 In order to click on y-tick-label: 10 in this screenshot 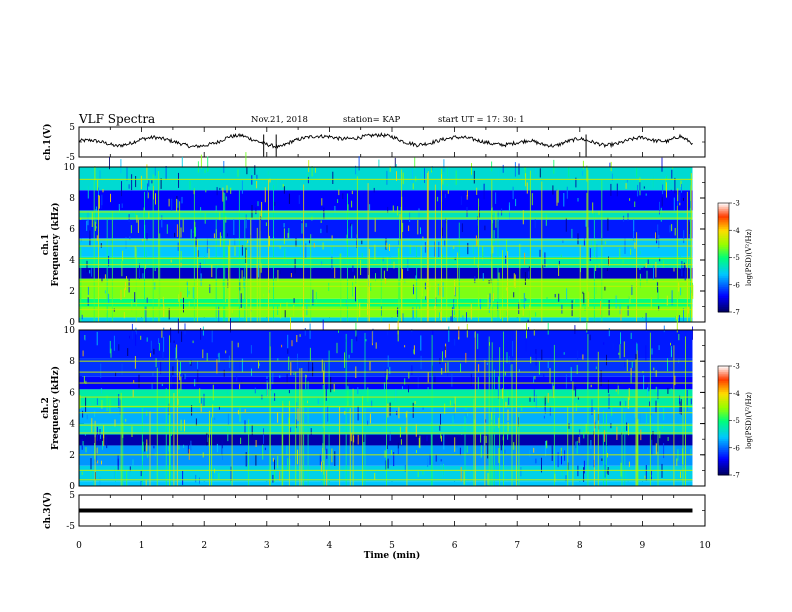, I will do `click(70, 168)`.